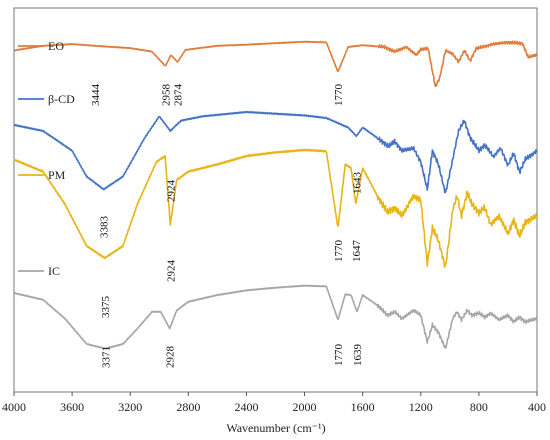  What do you see at coordinates (72, 407) in the screenshot?
I see `x-tick-label: 3600` at bounding box center [72, 407].